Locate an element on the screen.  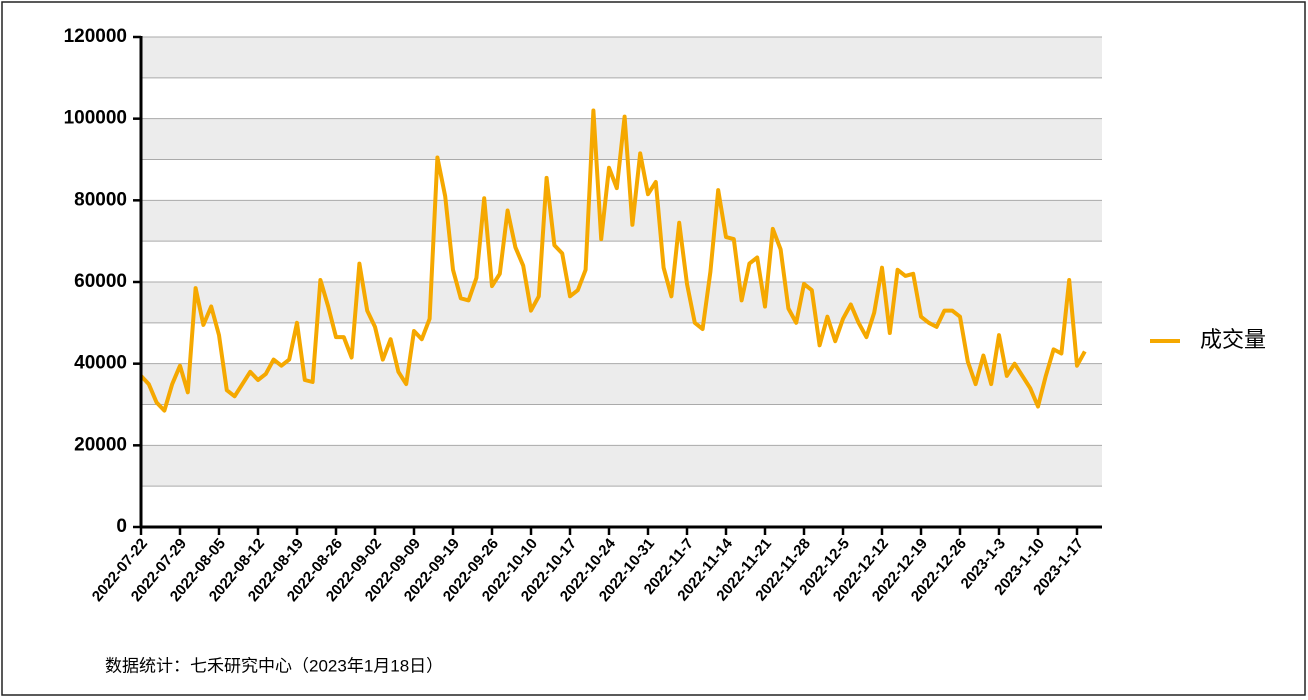
y-tick-label: 20000 is located at coordinates (100, 444).